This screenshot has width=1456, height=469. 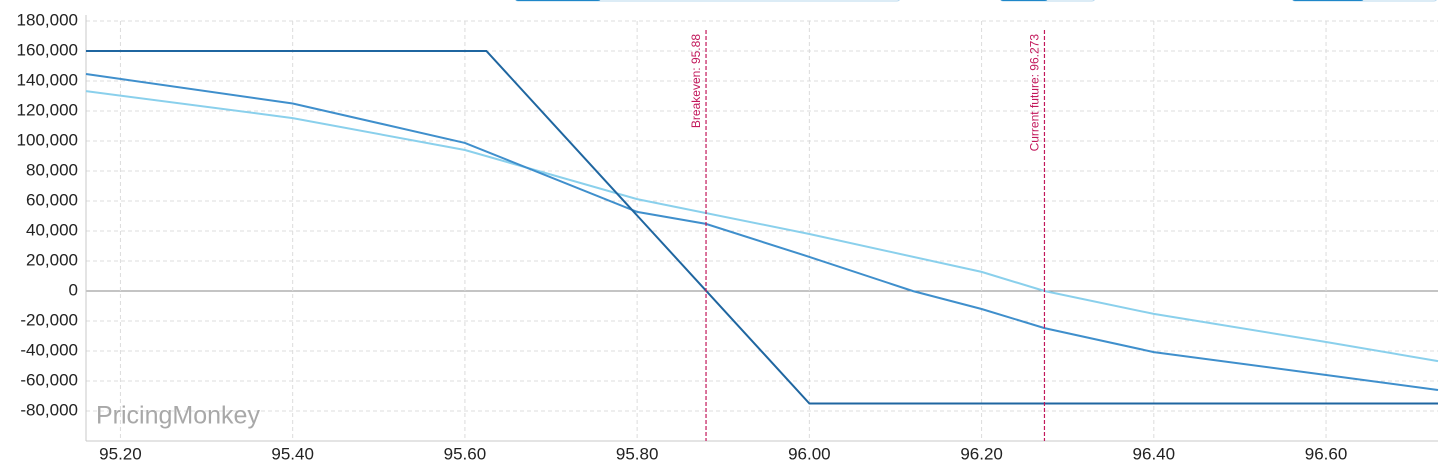 I want to click on y-tick-label: -80,000, so click(x=49, y=409).